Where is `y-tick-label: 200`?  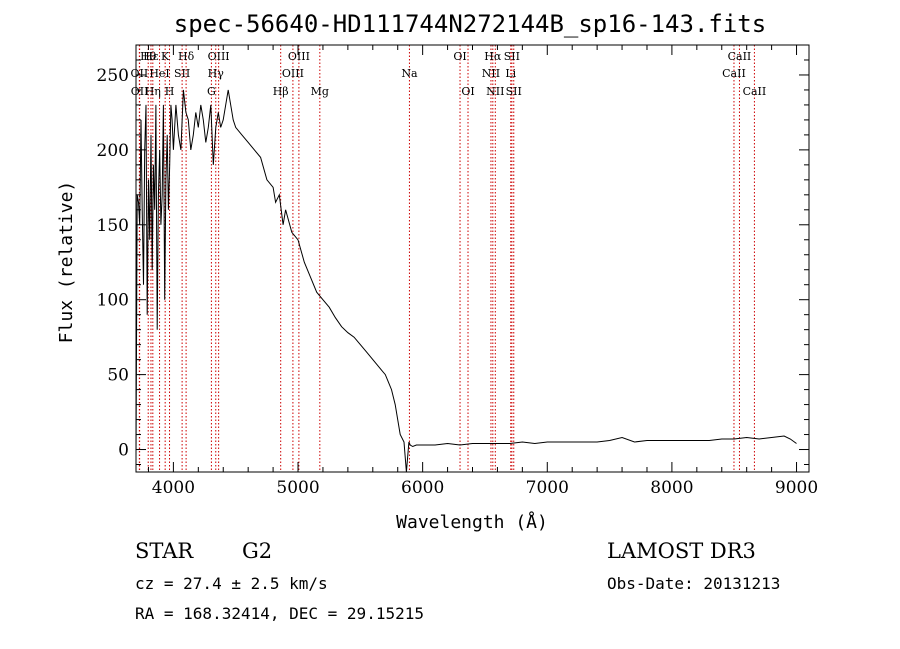
y-tick-label: 200 is located at coordinates (113, 151).